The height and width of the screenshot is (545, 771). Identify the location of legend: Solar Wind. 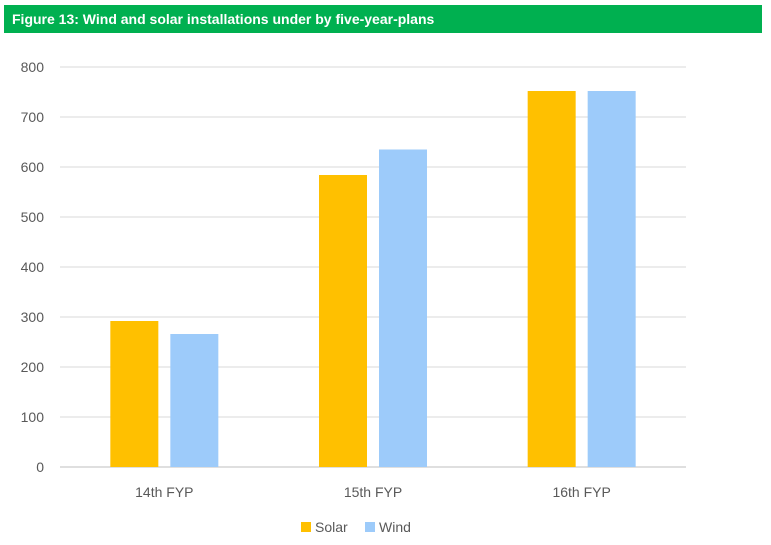
(356, 527).